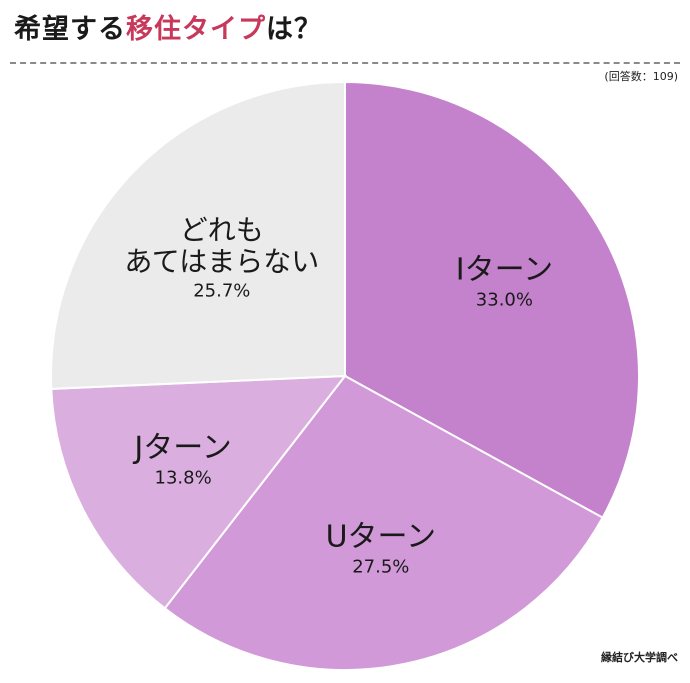 This screenshot has height=683, width=690. Describe the element at coordinates (221, 291) in the screenshot. I see `slice-percent-label: 25.7%` at that location.